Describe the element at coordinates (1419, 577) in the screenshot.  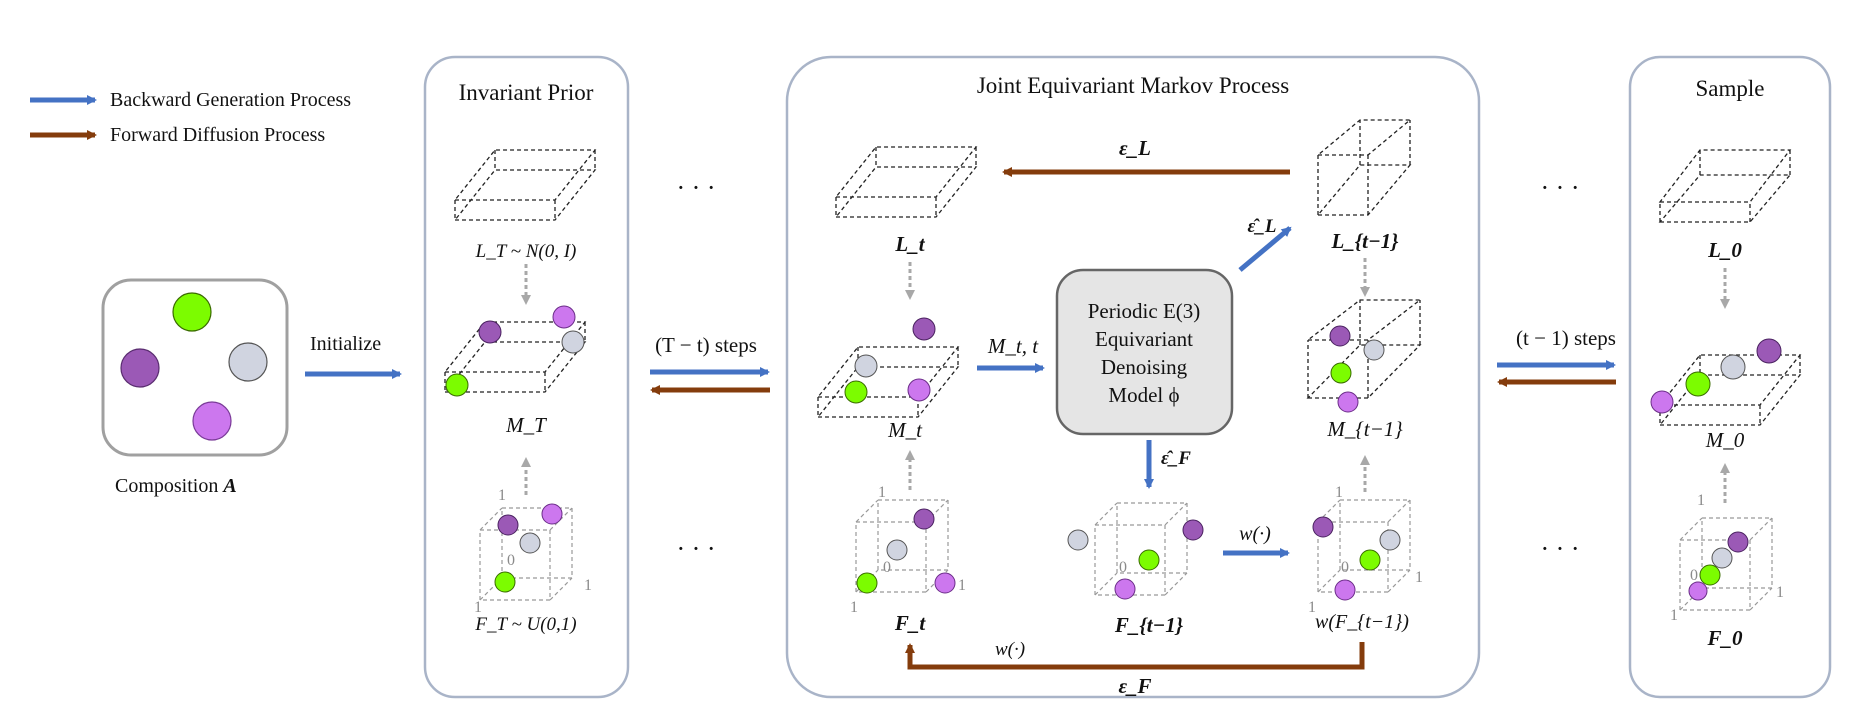
I see `axis-wF-1c: 1` at that location.